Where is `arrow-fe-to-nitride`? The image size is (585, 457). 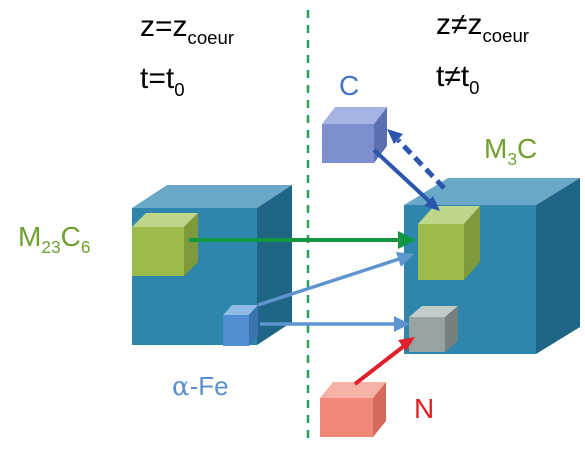
arrow-fe-to-nitride is located at coordinates (335, 324).